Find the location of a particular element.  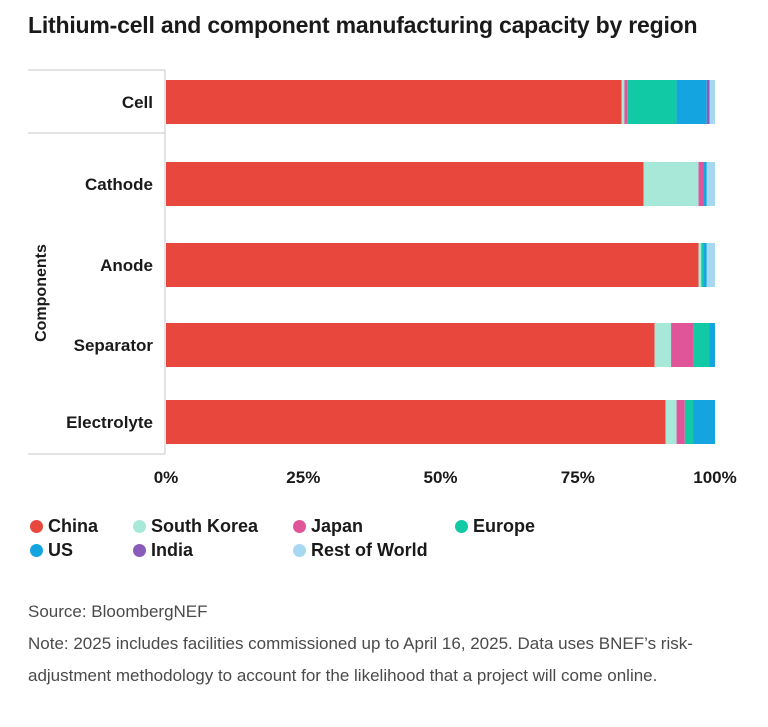

x-tick-label-50: 50% is located at coordinates (440, 477).